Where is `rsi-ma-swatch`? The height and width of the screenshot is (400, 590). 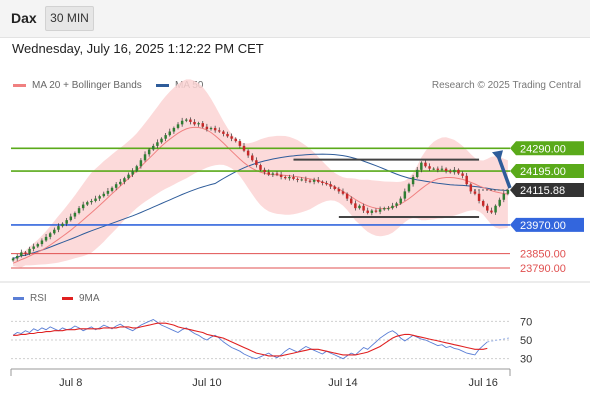
rsi-ma-swatch is located at coordinates (67, 298).